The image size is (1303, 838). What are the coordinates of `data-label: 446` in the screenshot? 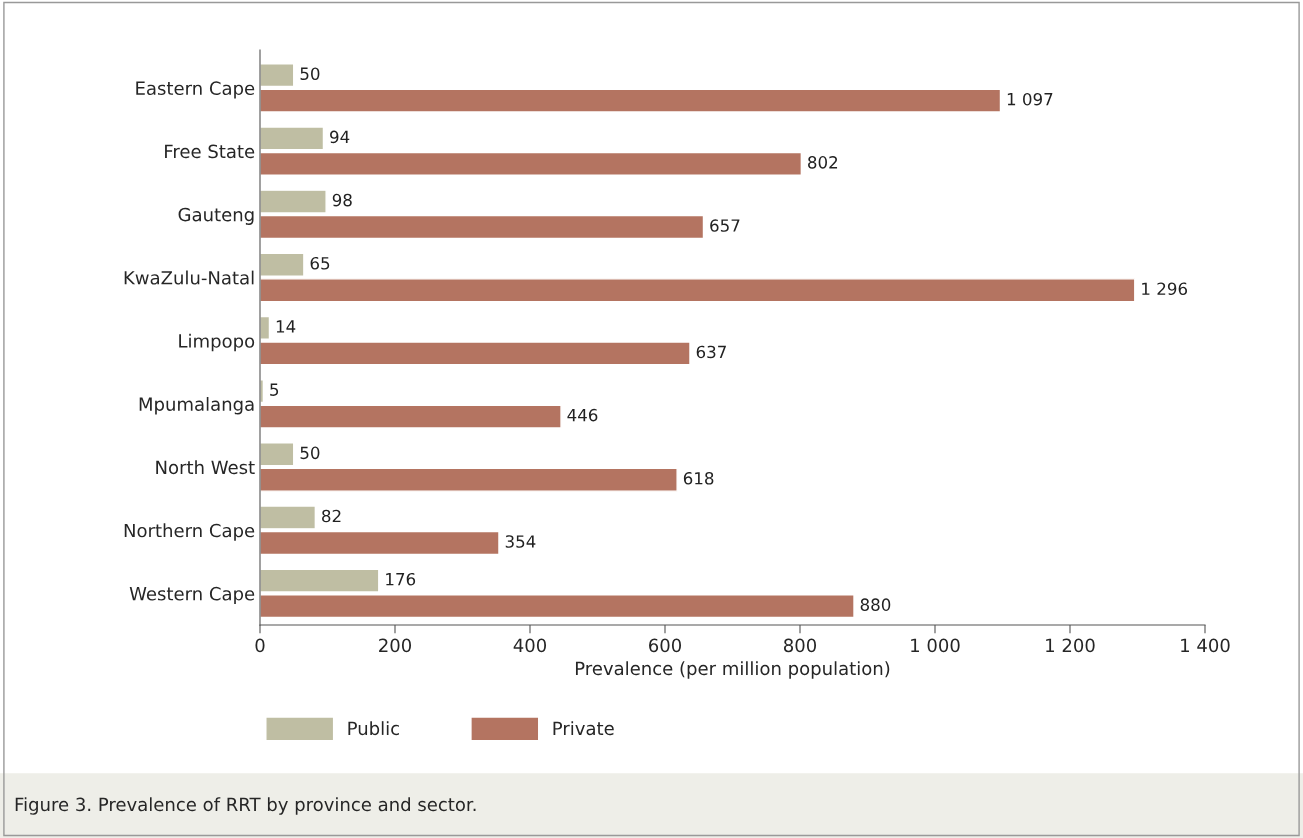 It's located at (582, 415).